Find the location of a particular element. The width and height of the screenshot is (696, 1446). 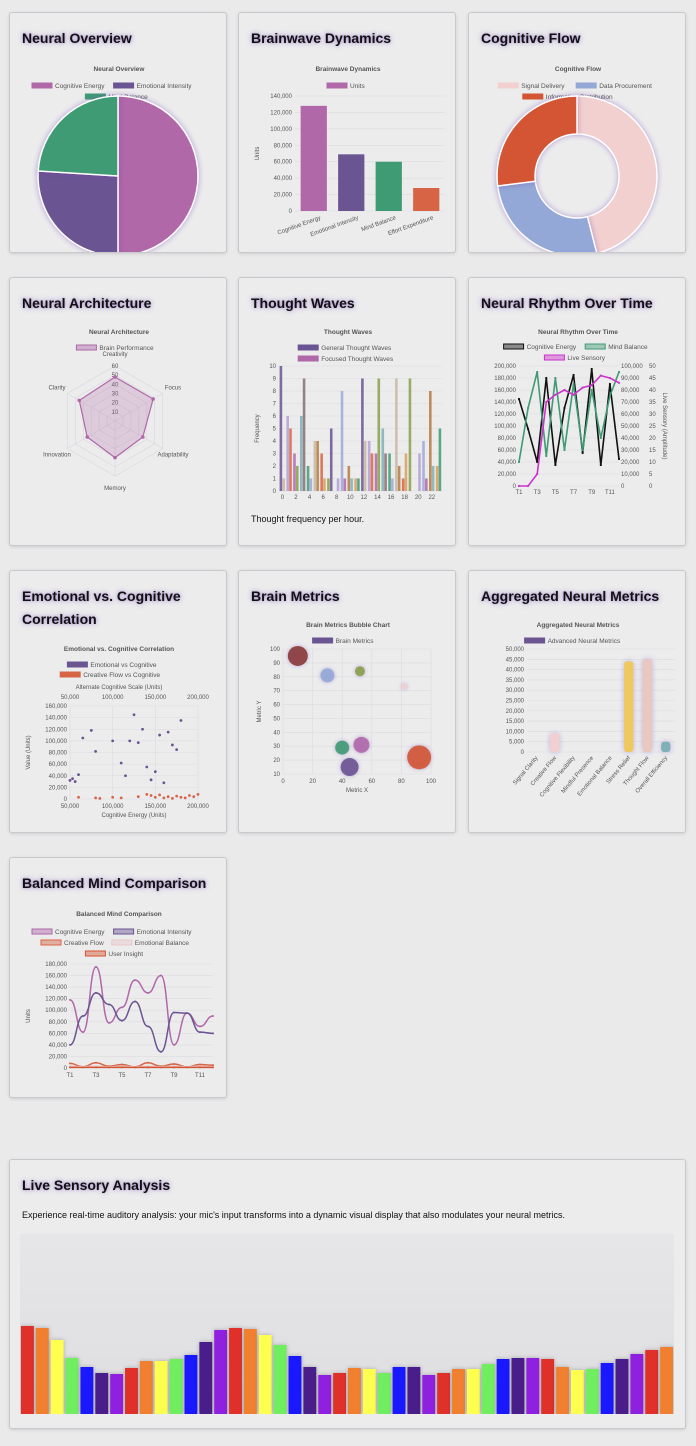

y-tick-label: 20 is located at coordinates (276, 761).